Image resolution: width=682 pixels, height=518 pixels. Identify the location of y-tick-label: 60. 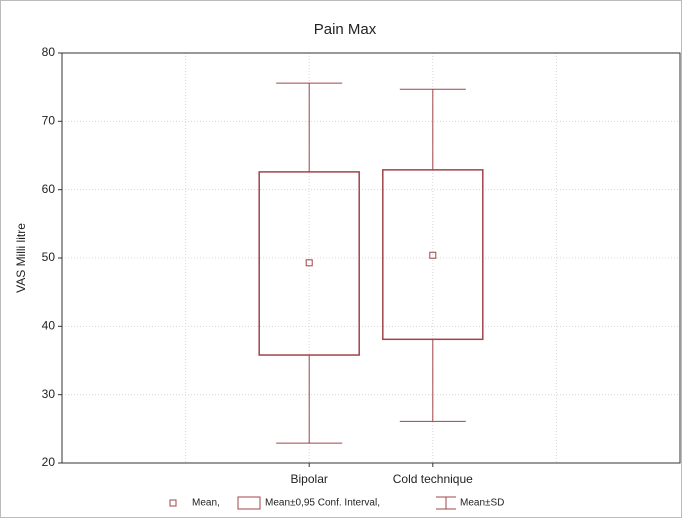
(49, 189).